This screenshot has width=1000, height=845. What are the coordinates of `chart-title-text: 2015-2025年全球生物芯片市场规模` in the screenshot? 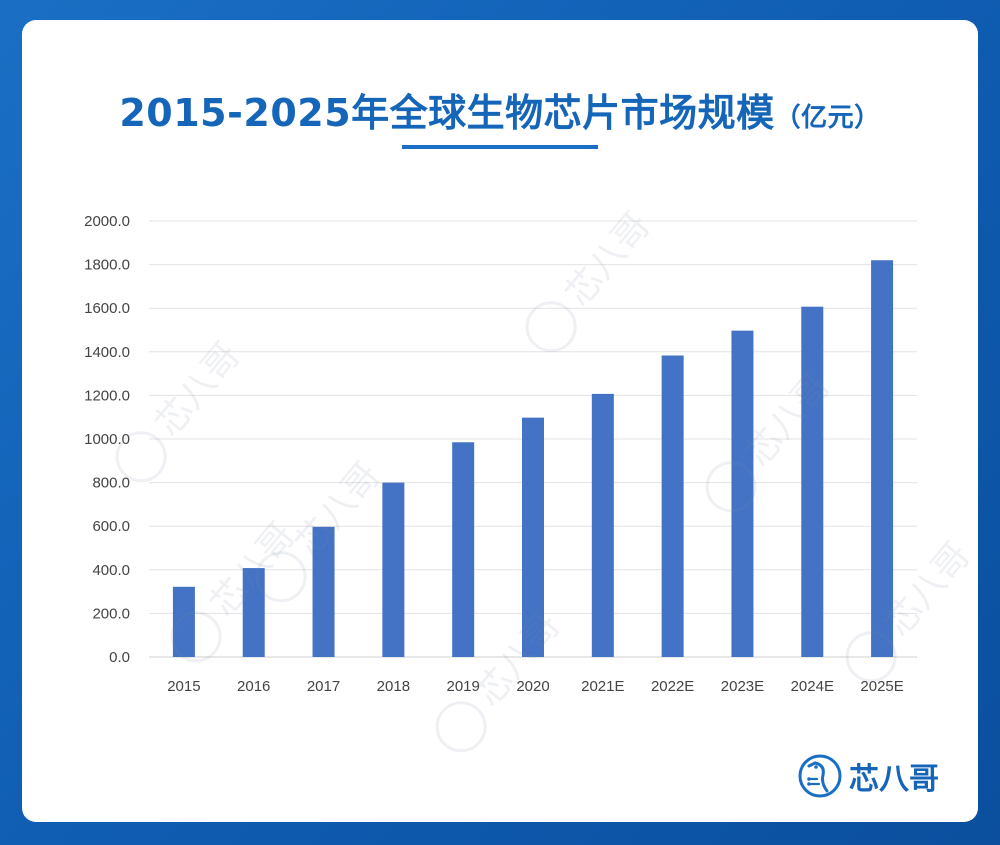 It's located at (447, 113).